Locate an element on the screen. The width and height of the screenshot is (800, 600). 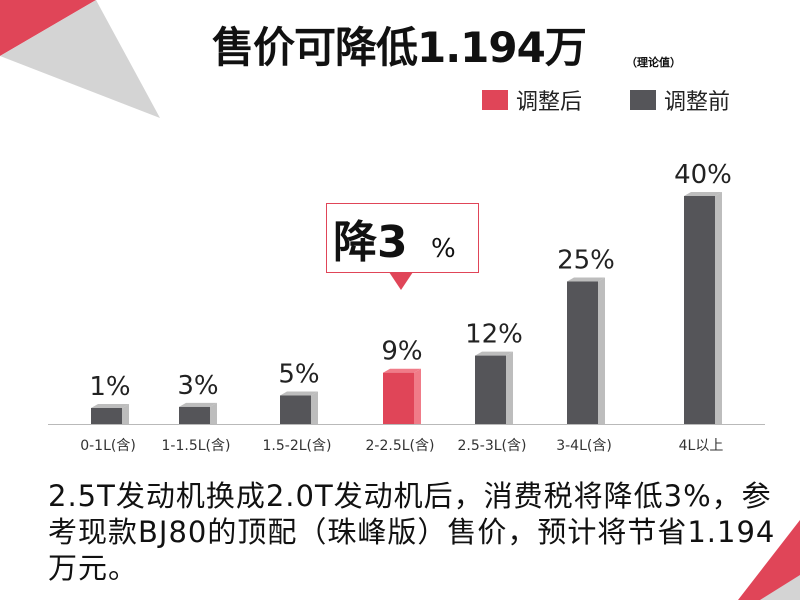
legend-swatch-after is located at coordinates (495, 100).